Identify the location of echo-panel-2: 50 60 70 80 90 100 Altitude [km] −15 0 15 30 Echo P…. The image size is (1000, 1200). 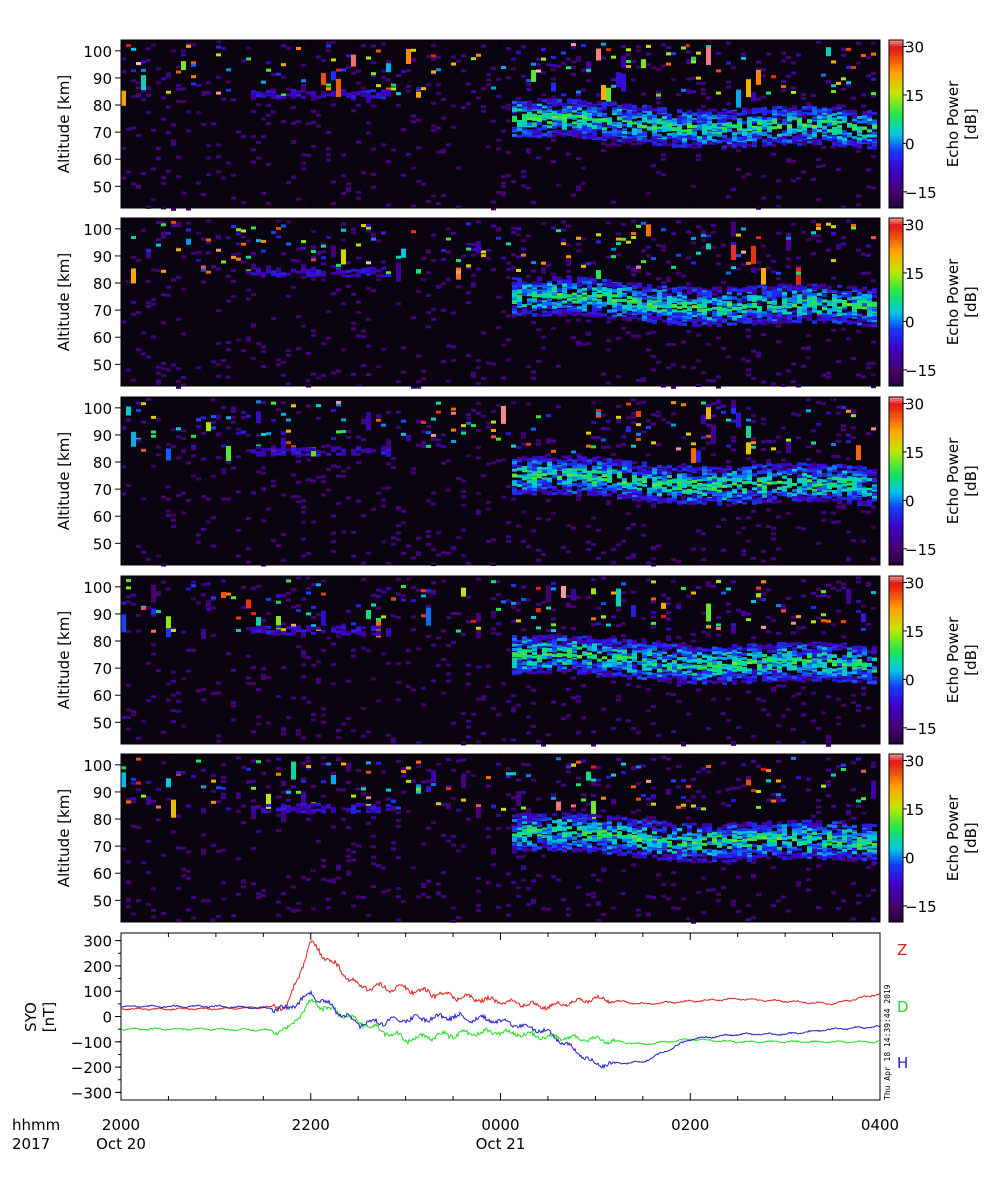
(517, 302).